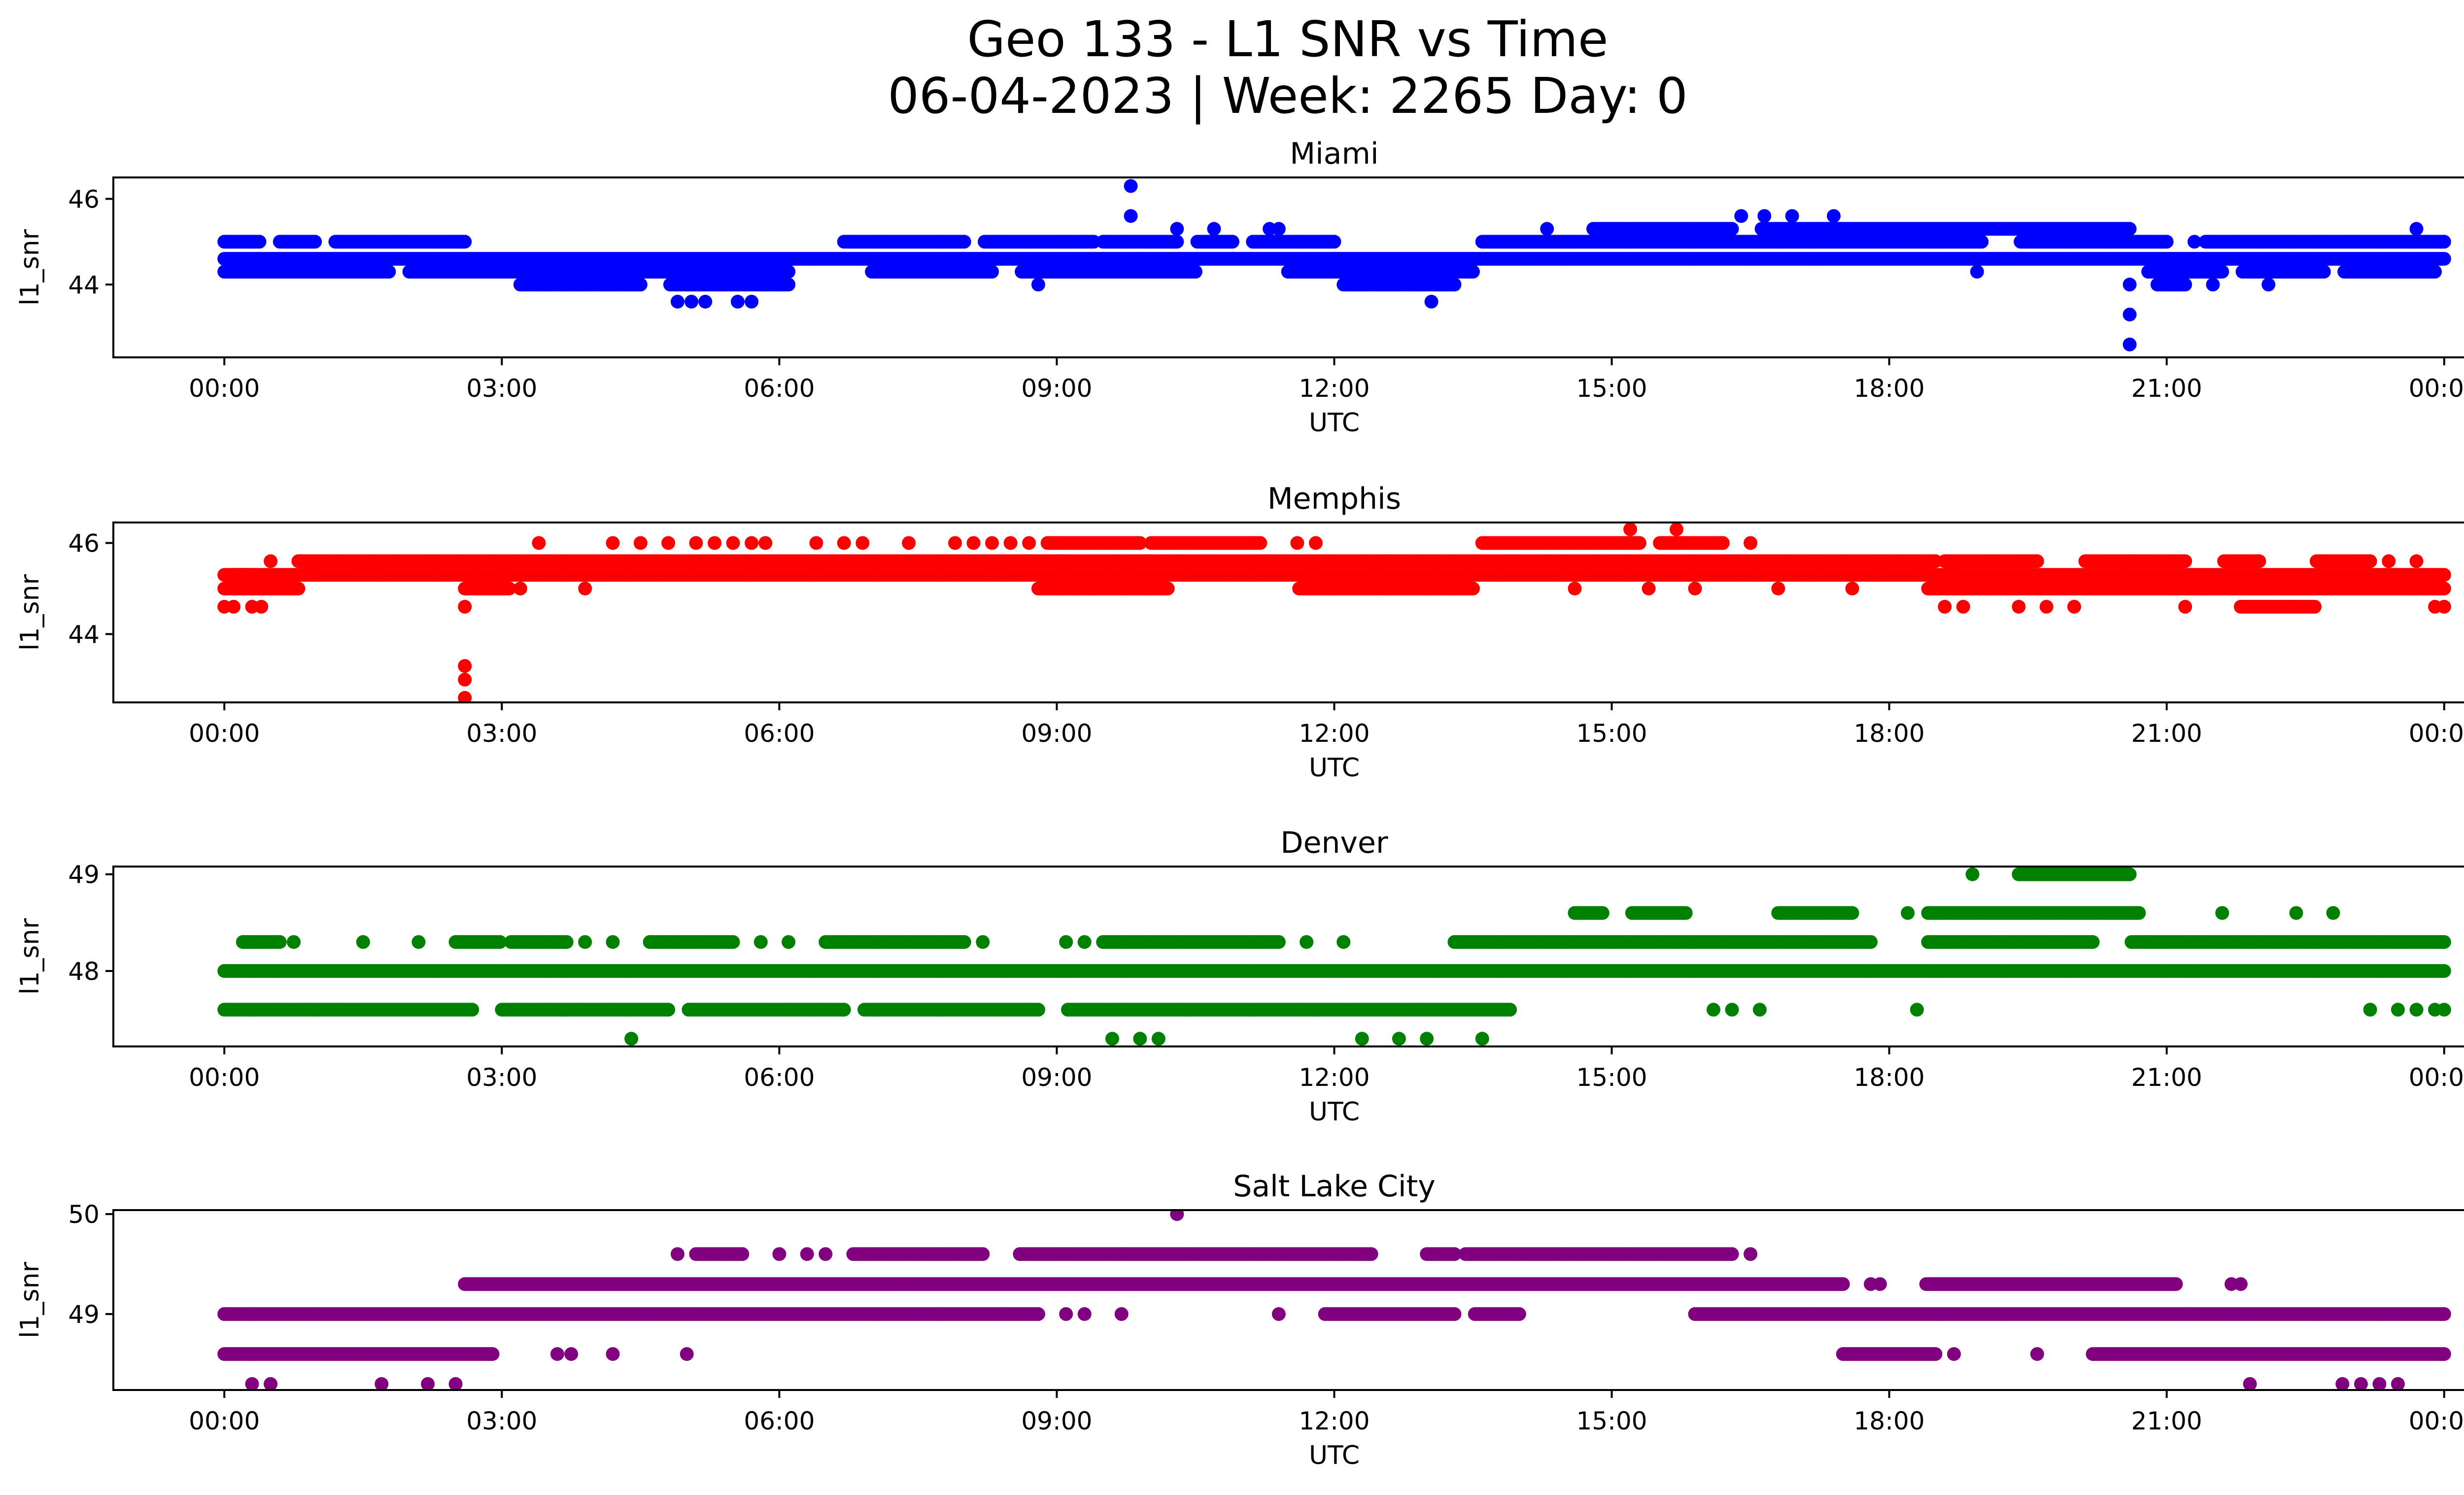 This screenshot has height=1495, width=2464. Describe the element at coordinates (1334, 499) in the screenshot. I see `panel-title-memphis: Memphis` at that location.